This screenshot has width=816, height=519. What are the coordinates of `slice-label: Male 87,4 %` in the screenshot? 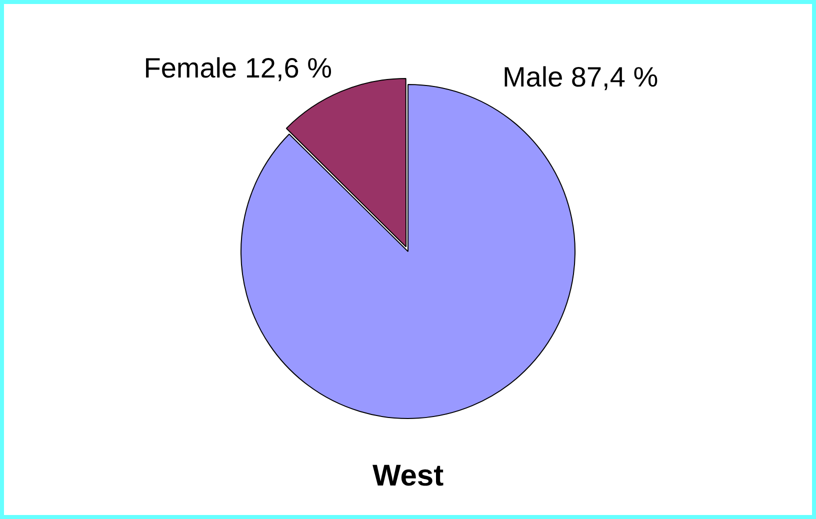 It's located at (580, 76).